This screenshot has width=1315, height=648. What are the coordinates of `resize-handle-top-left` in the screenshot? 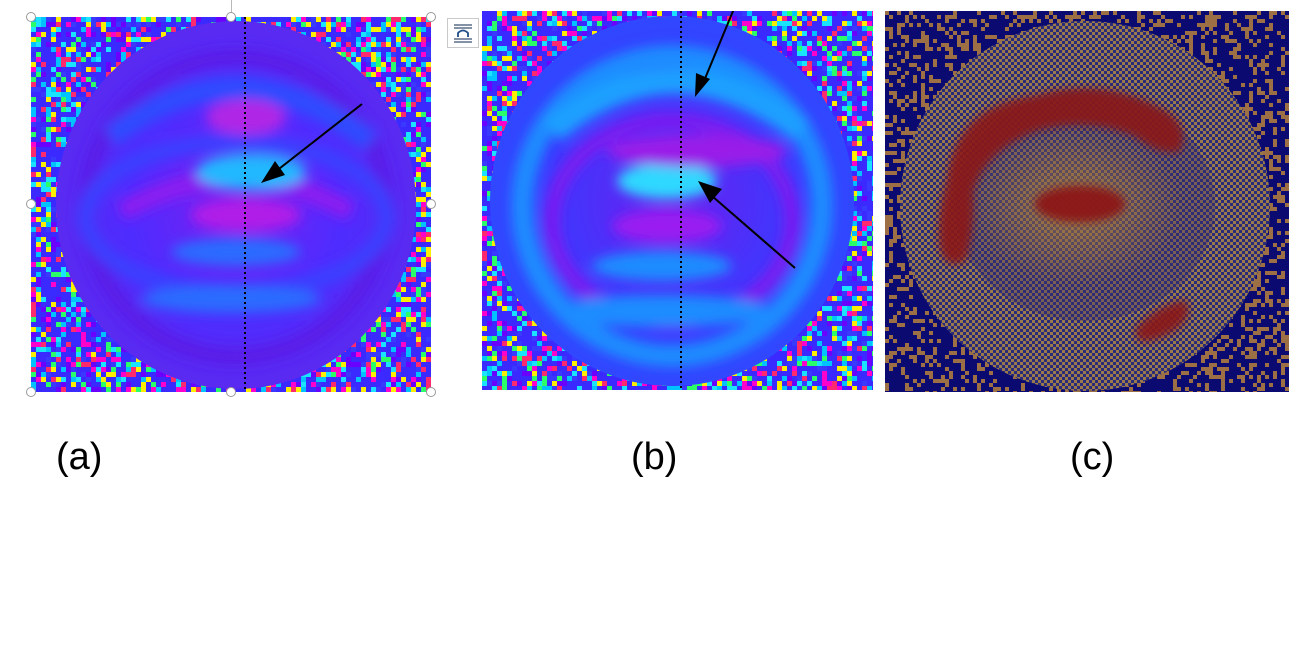 It's located at (31, 17).